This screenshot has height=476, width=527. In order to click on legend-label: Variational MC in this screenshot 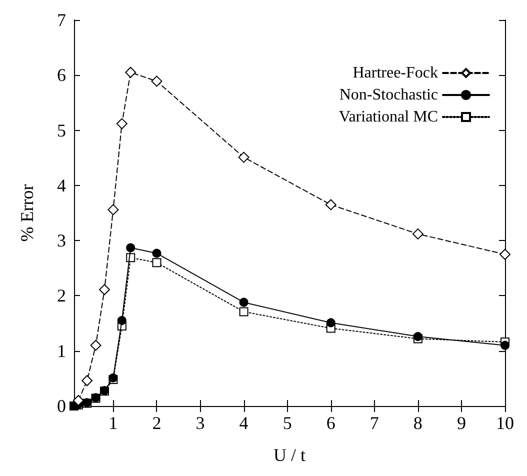, I will do `click(388, 117)`.